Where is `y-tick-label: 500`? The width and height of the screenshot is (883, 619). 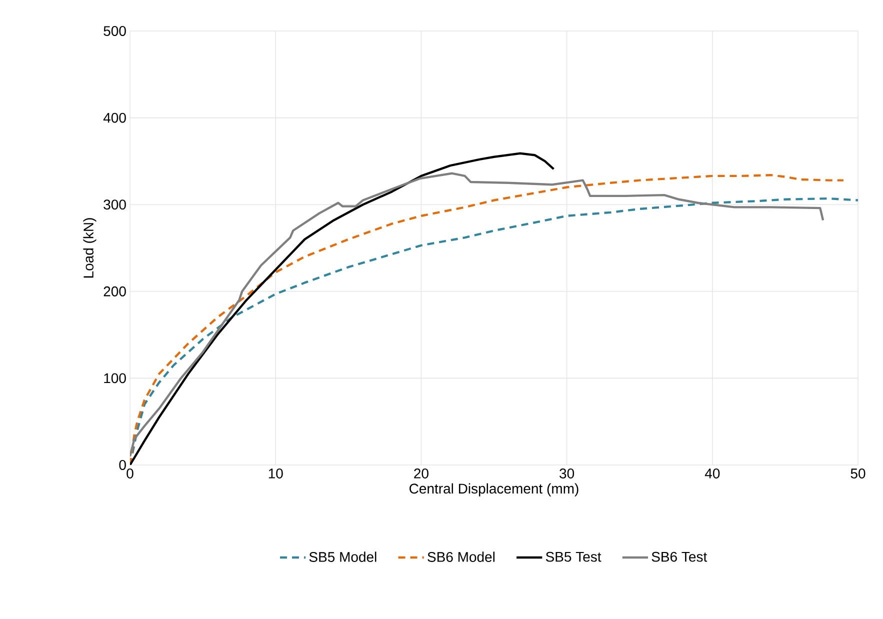
y-tick-label: 500 is located at coordinates (115, 31).